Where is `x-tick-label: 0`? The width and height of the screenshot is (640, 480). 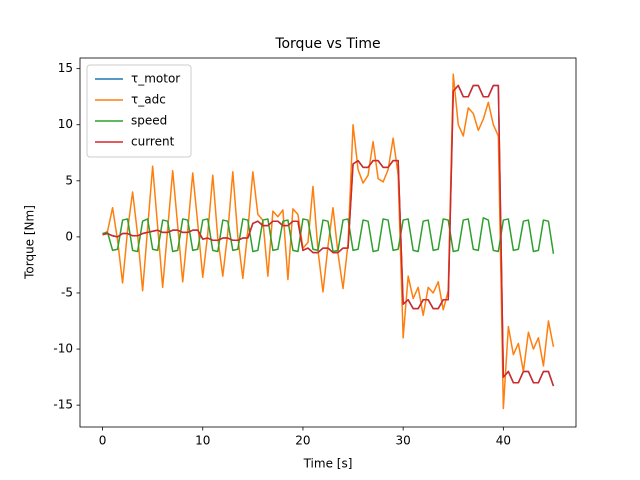 x-tick-label: 0 is located at coordinates (103, 441).